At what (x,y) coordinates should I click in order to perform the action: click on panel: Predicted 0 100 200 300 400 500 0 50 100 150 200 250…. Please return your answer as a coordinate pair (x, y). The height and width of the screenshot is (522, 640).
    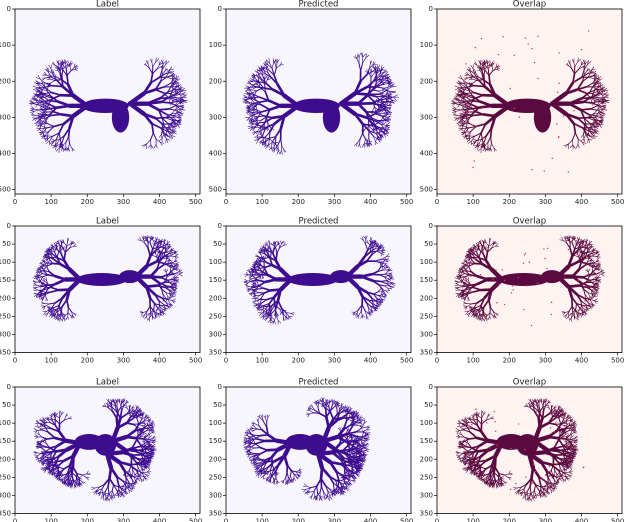
    Looking at the image, I should click on (311, 450).